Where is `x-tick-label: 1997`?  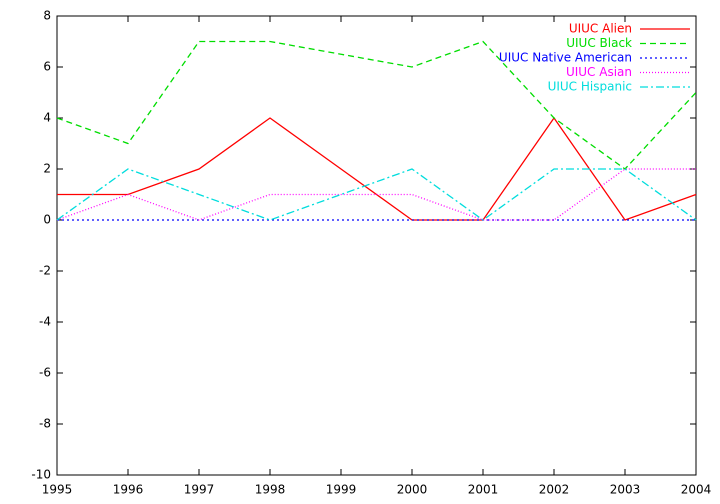 x-tick-label: 1997 is located at coordinates (199, 490).